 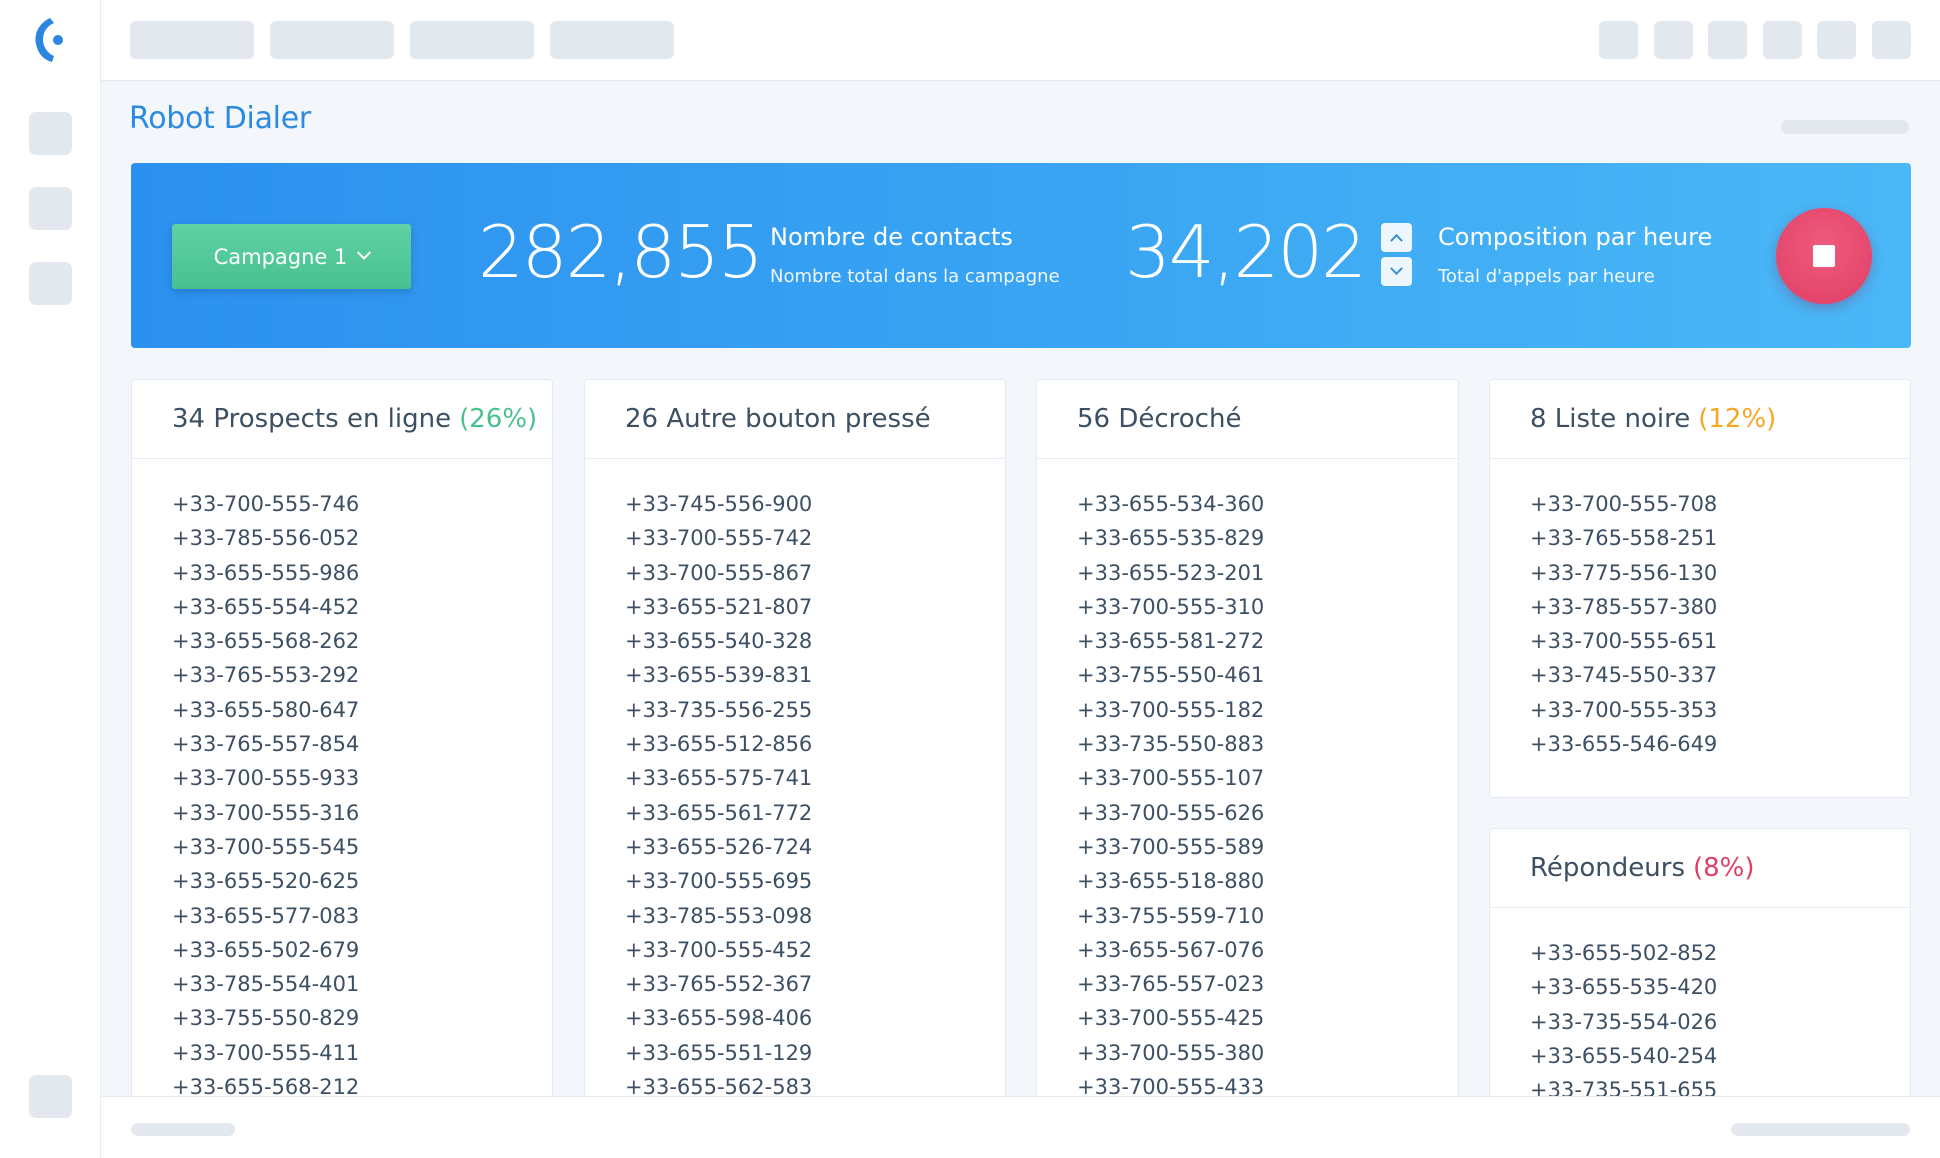 What do you see at coordinates (266, 846) in the screenshot?
I see `phone-number-item: +33-700-555-545` at bounding box center [266, 846].